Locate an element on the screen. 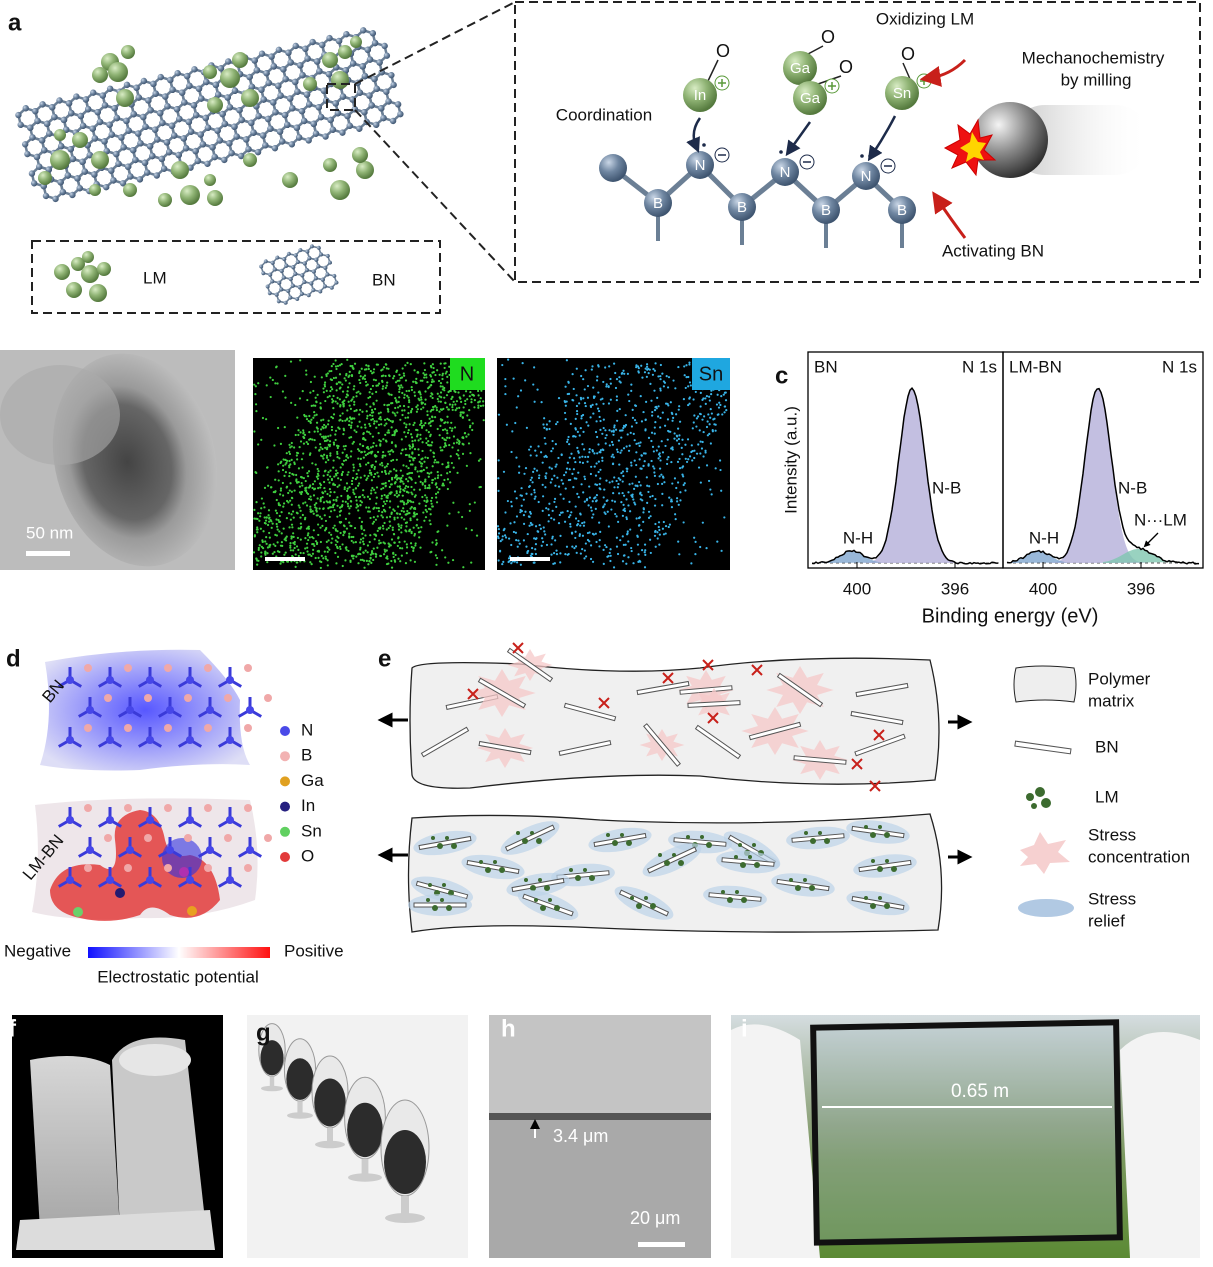 The height and width of the screenshot is (1267, 1213). atom-label: N is located at coordinates (700, 165).